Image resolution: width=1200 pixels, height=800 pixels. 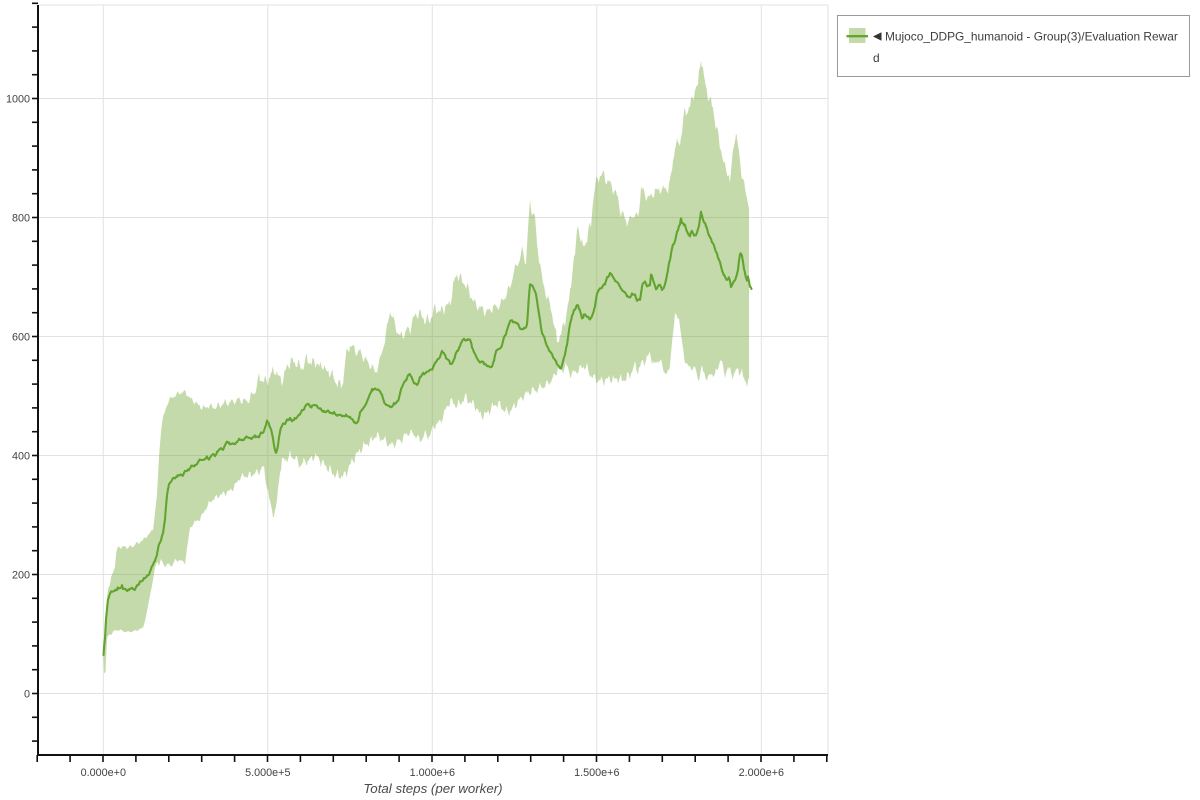 I want to click on svg-text: 800, so click(x=21, y=218).